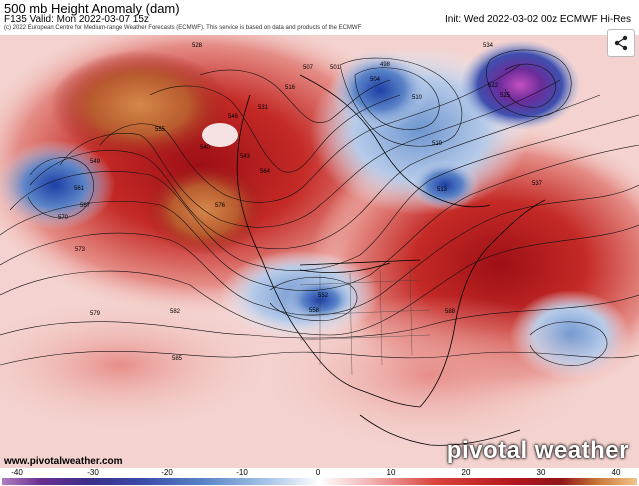 This screenshot has height=486, width=639. I want to click on contour-label: 525, so click(505, 96).